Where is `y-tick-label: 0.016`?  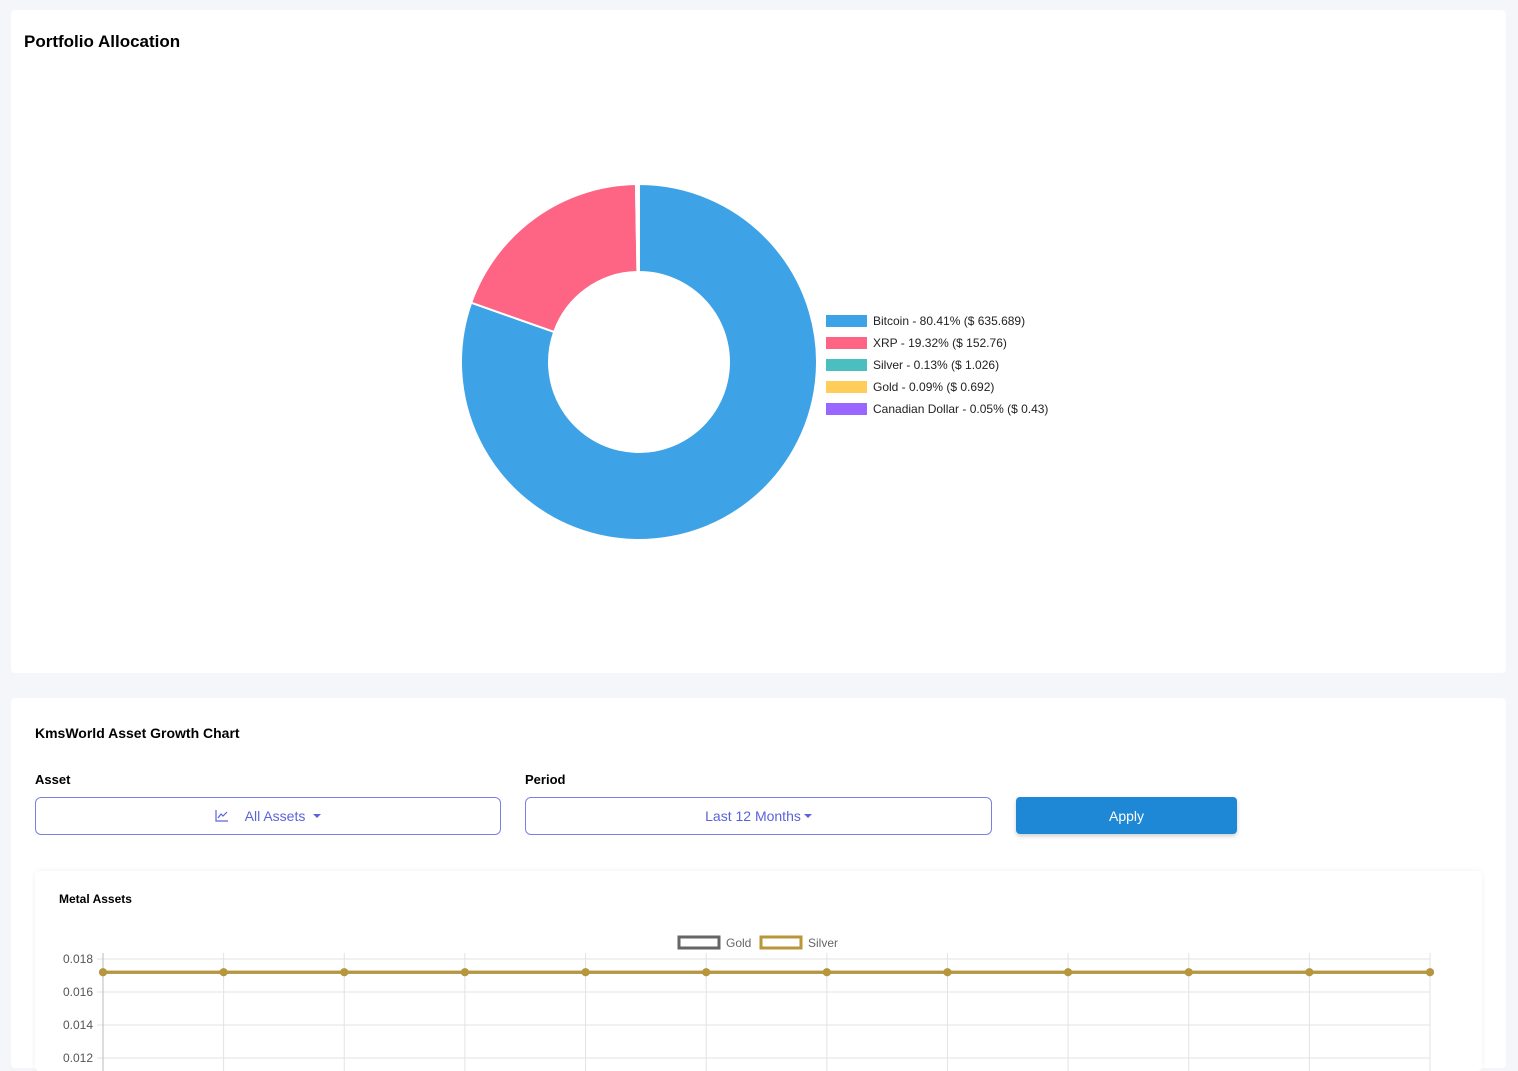
y-tick-label: 0.016 is located at coordinates (78, 992).